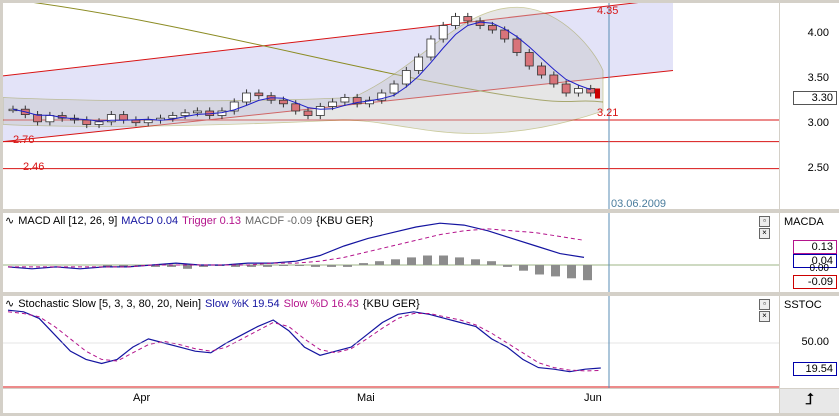 The width and height of the screenshot is (839, 416). I want to click on resize-corner: ⮥, so click(809, 401).